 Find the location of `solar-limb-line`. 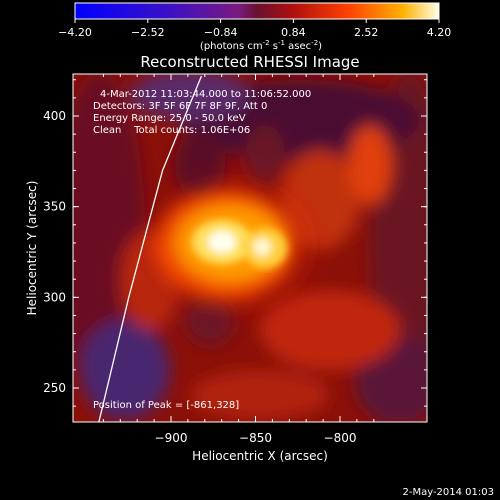

solar-limb-line is located at coordinates (150, 248).